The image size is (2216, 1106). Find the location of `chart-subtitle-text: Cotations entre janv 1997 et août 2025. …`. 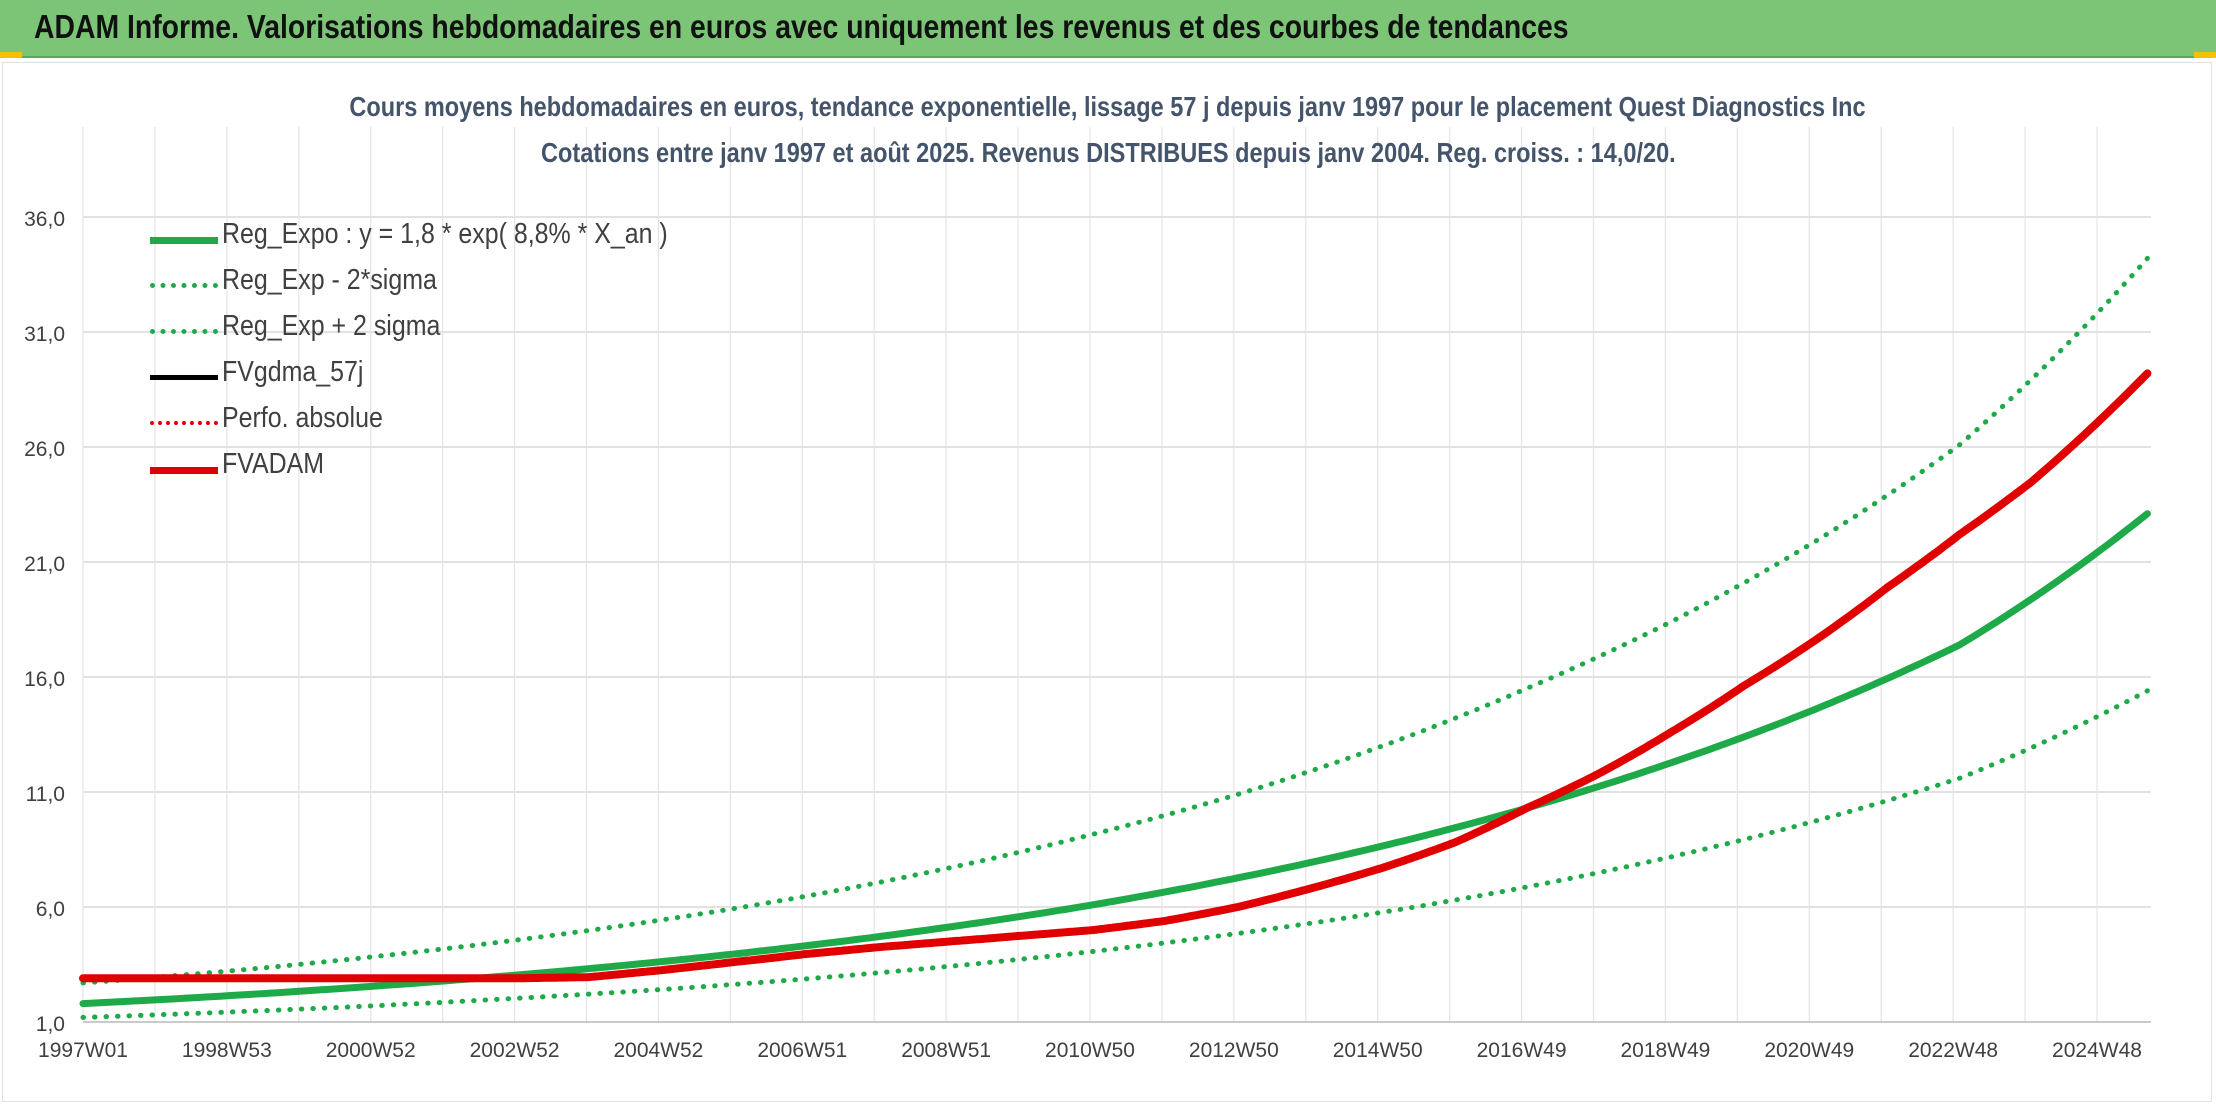

chart-subtitle-text: Cotations entre janv 1997 et août 2025. … is located at coordinates (1108, 152).